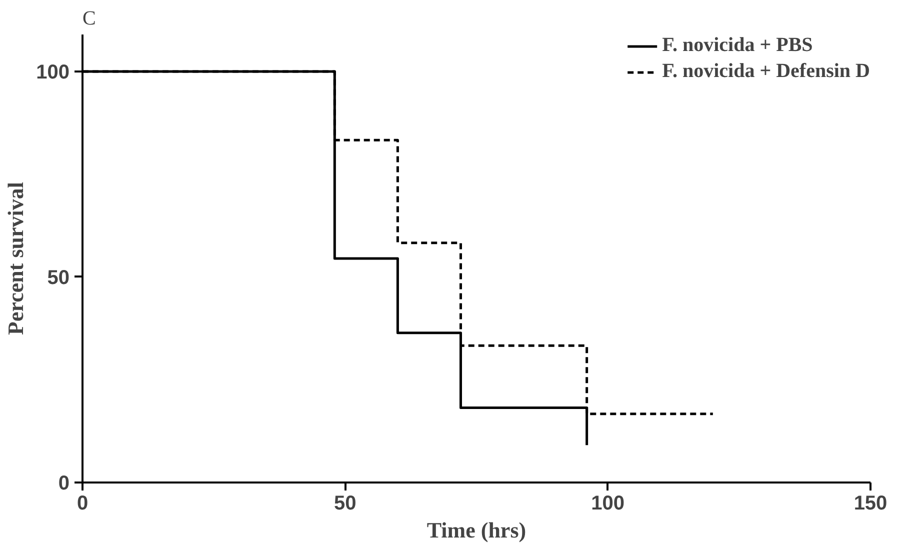 The height and width of the screenshot is (548, 903). I want to click on legend-label: F. novicida + Defensin D, so click(766, 71).